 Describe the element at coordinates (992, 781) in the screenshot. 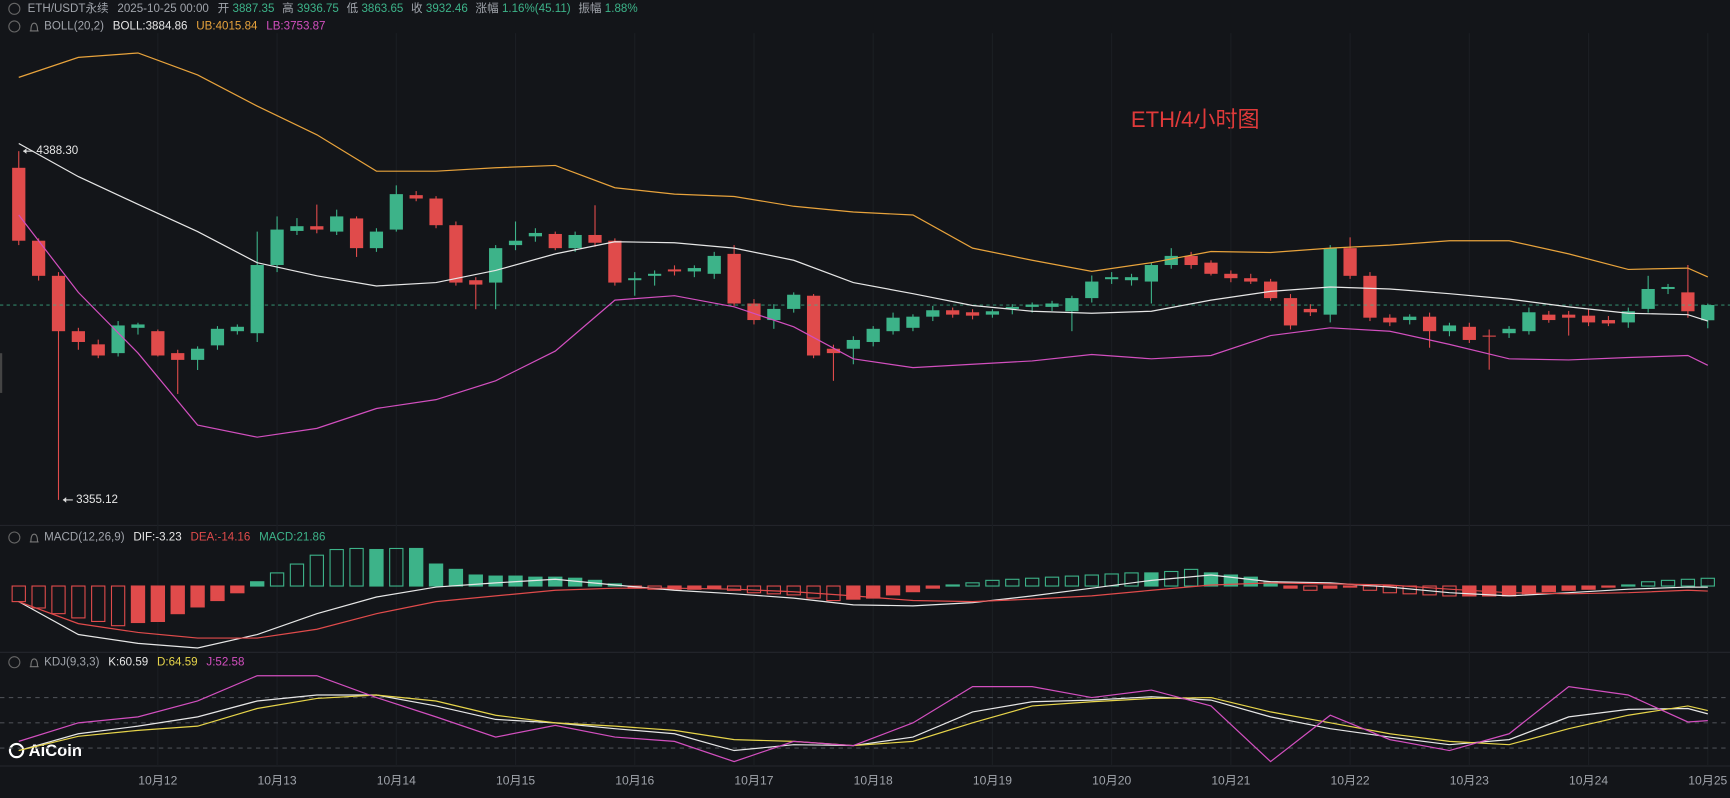

I see `x-tick-label: 10月19` at that location.